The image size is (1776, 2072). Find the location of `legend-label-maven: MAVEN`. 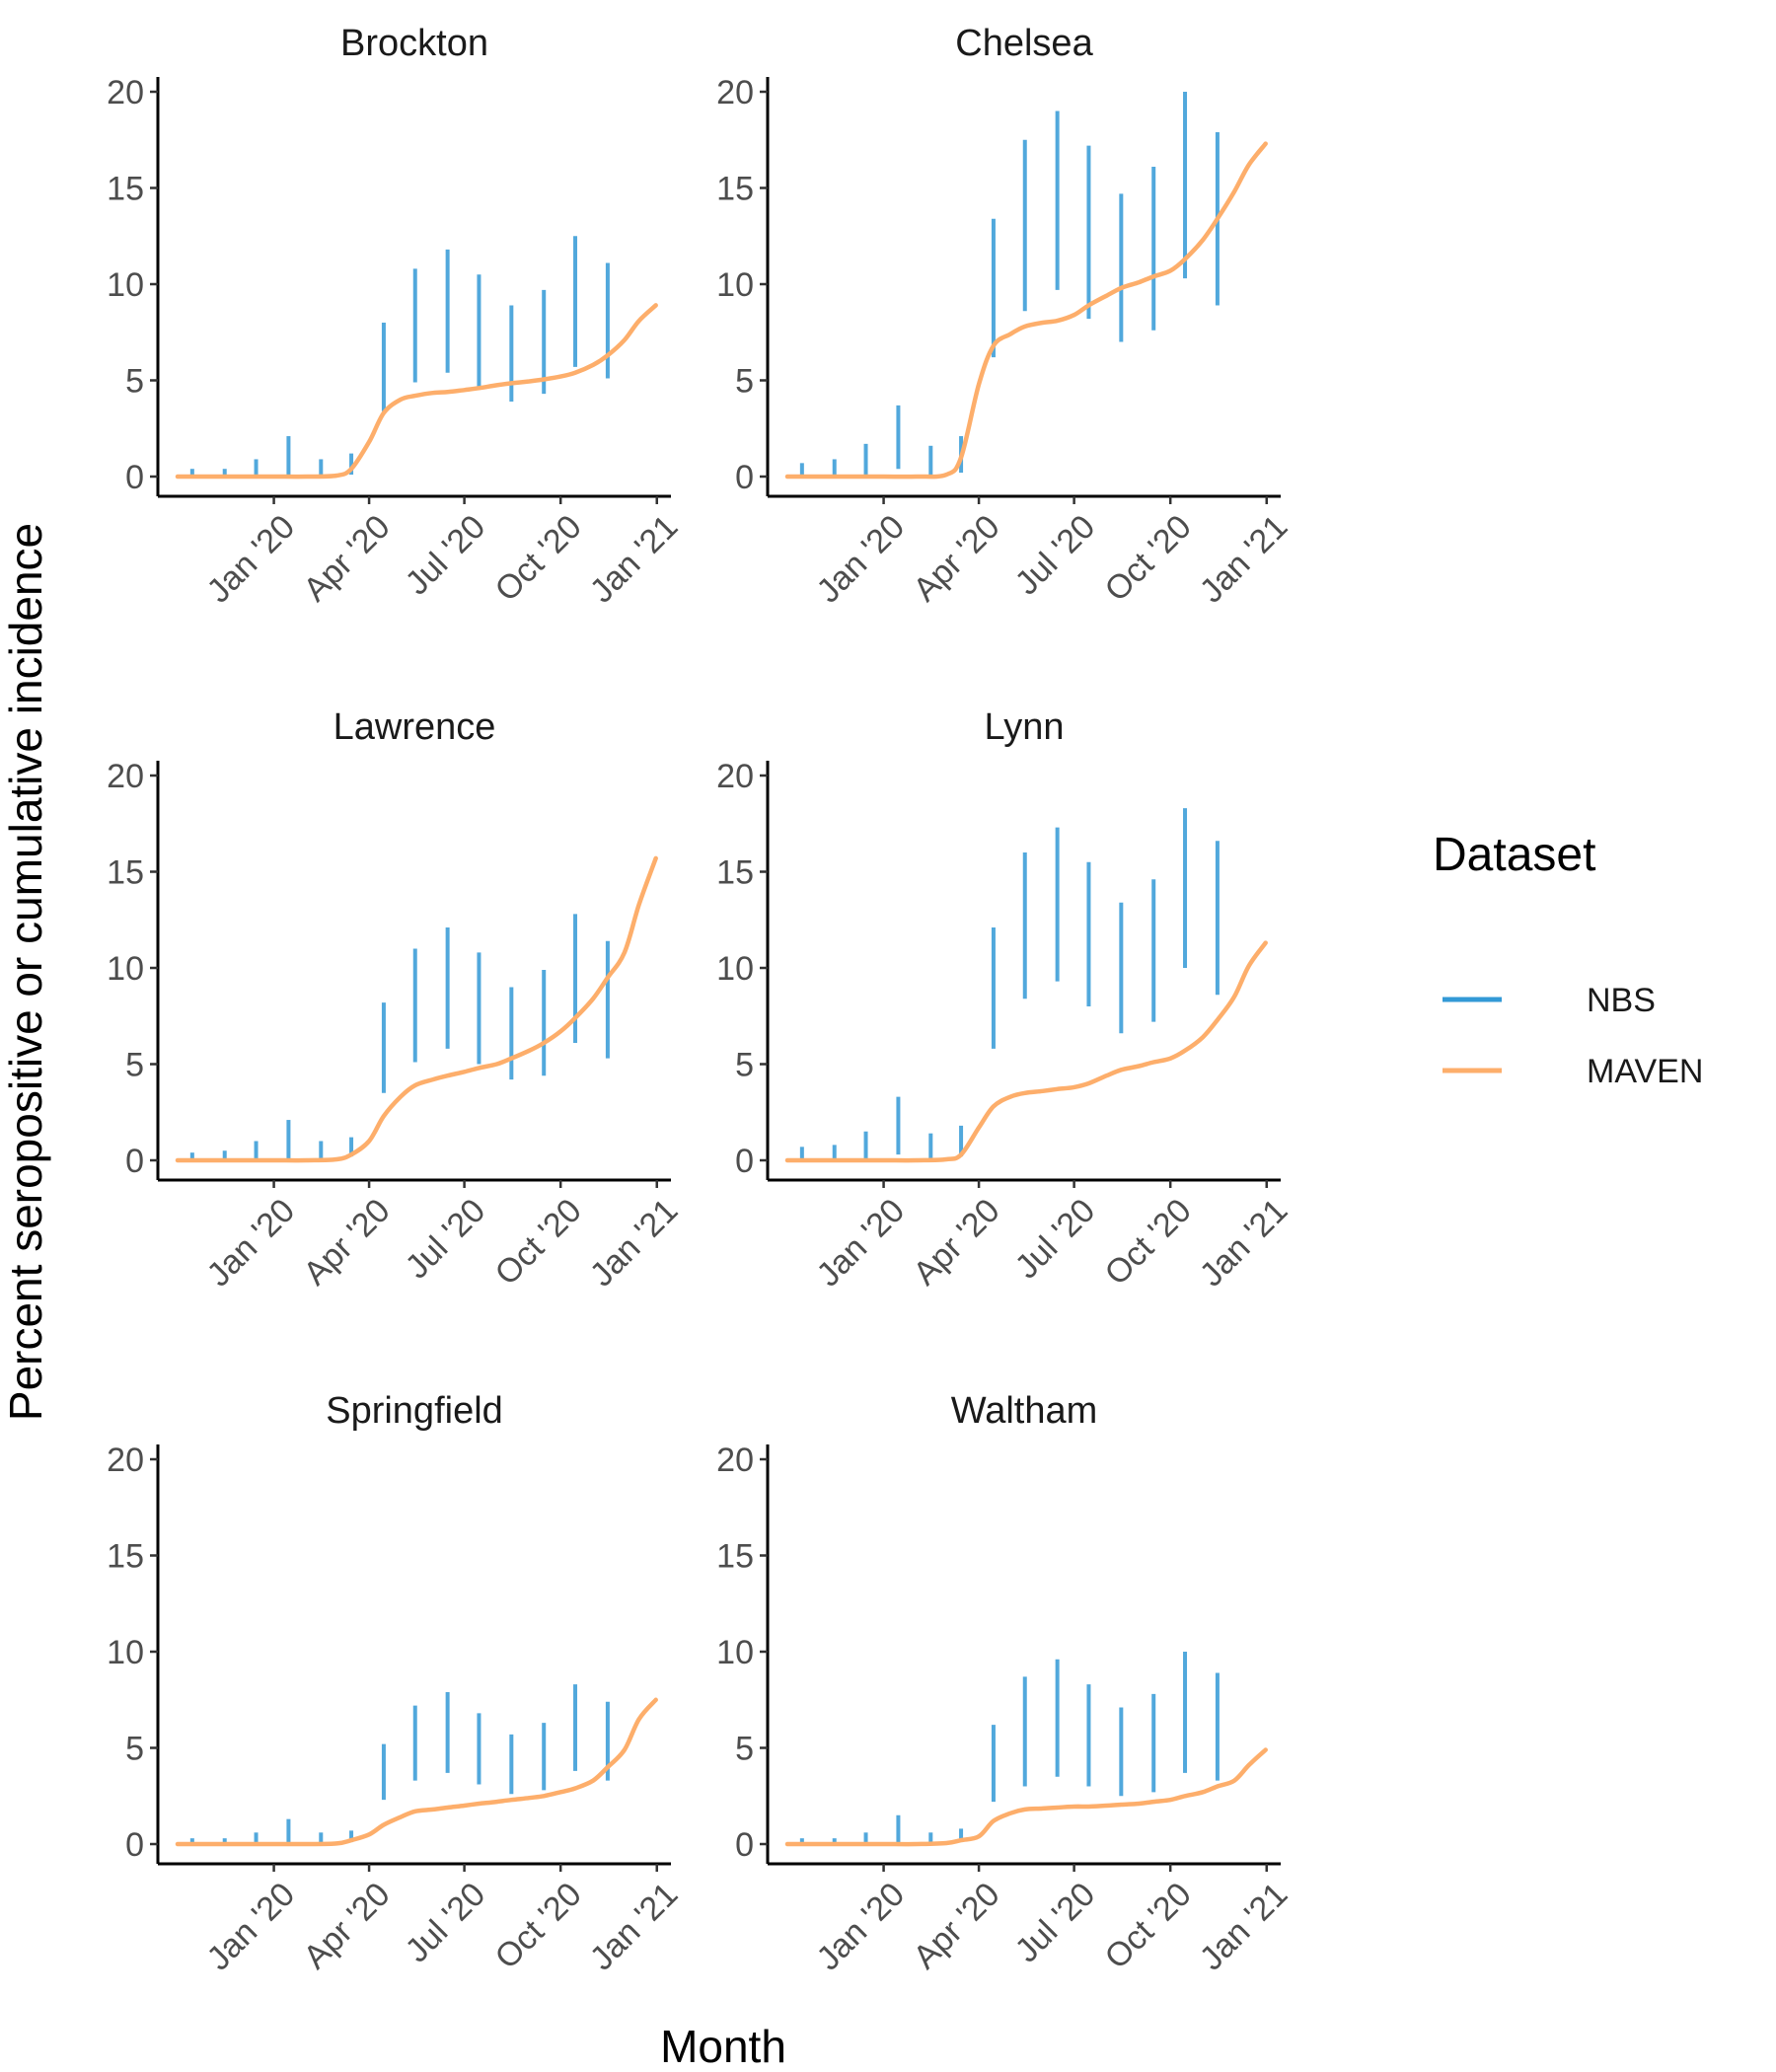

legend-label-maven: MAVEN is located at coordinates (1645, 1071).